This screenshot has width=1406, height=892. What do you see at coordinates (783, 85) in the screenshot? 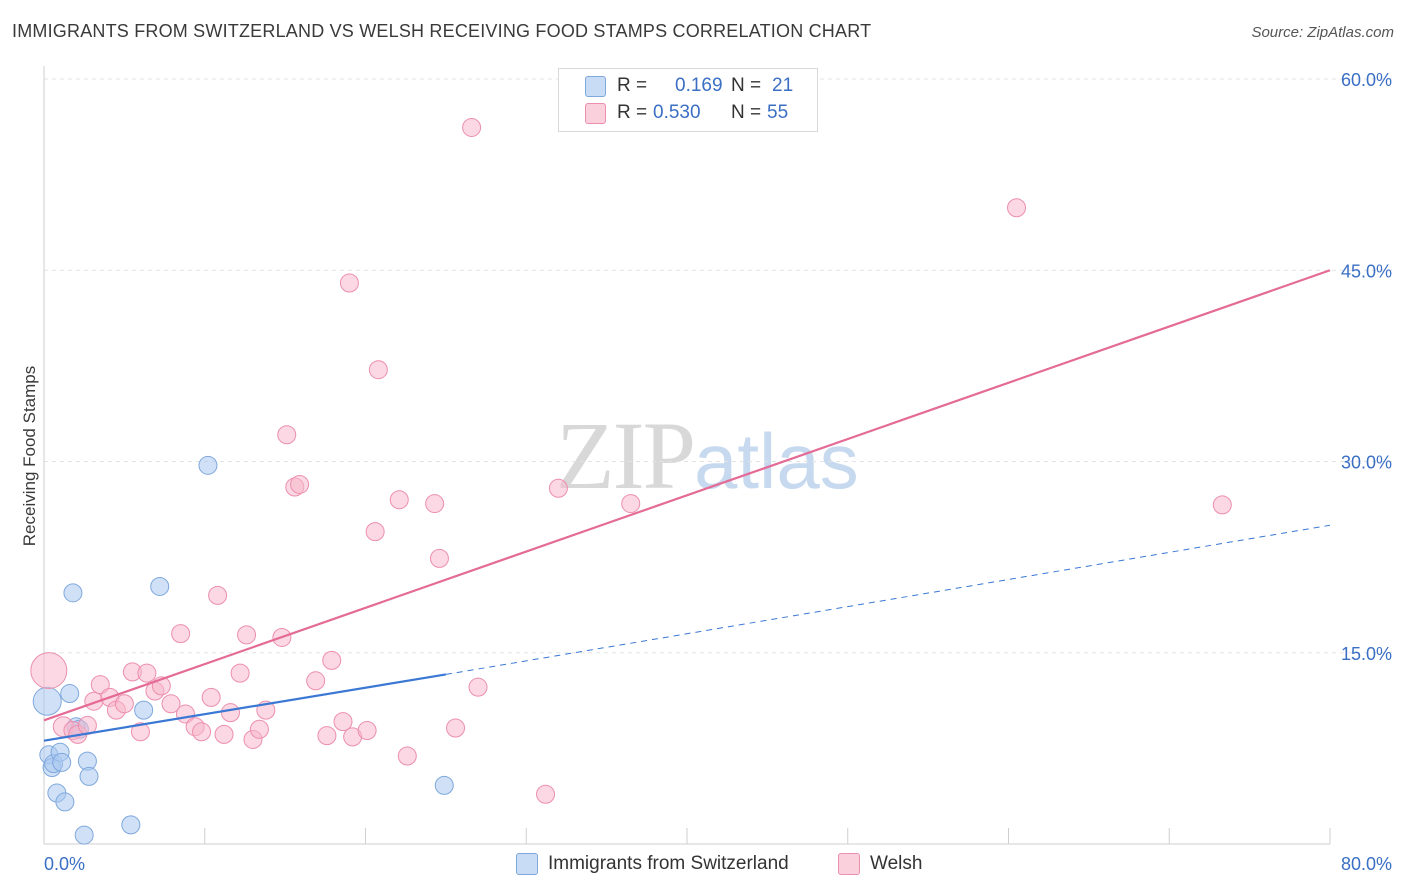
I see `legend-n-value: 21` at bounding box center [783, 85].